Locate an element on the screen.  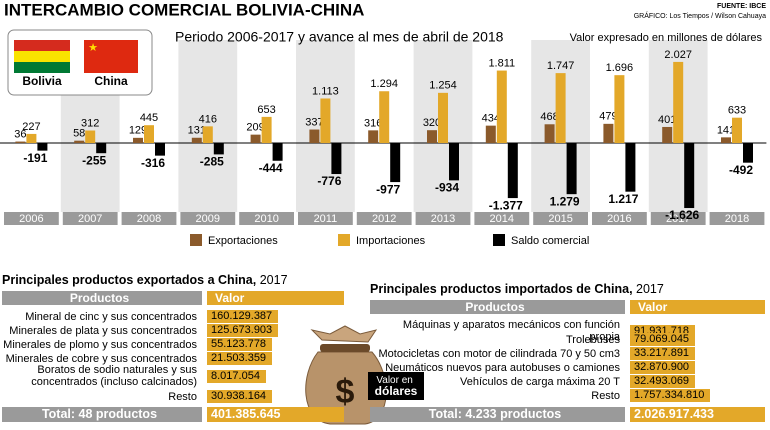
value-label: 1.811 is located at coordinates (501, 63).